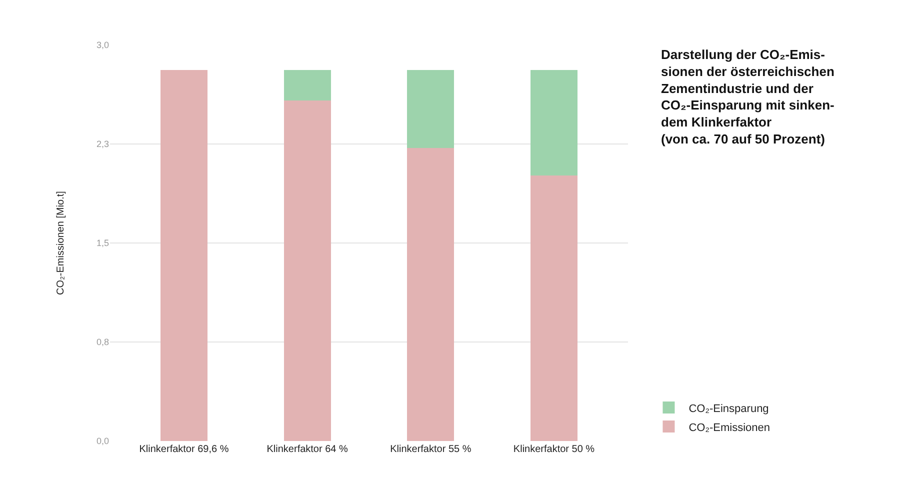 The height and width of the screenshot is (495, 922). What do you see at coordinates (102, 243) in the screenshot?
I see `y-tick-label: 1,5` at bounding box center [102, 243].